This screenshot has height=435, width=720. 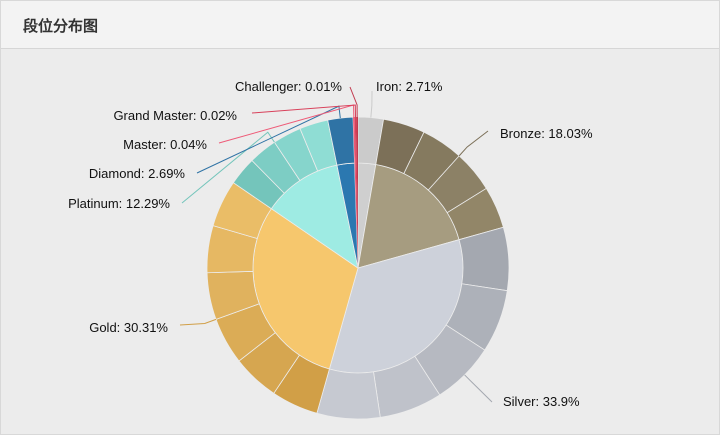 I want to click on pie-ring-segment-grand-master, so click(x=355, y=140).